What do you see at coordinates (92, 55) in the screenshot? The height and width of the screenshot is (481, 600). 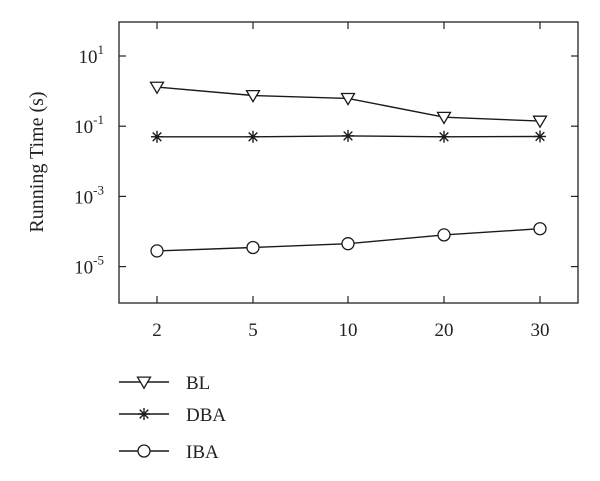 I see `y-tick-label: 10¹` at bounding box center [92, 55].